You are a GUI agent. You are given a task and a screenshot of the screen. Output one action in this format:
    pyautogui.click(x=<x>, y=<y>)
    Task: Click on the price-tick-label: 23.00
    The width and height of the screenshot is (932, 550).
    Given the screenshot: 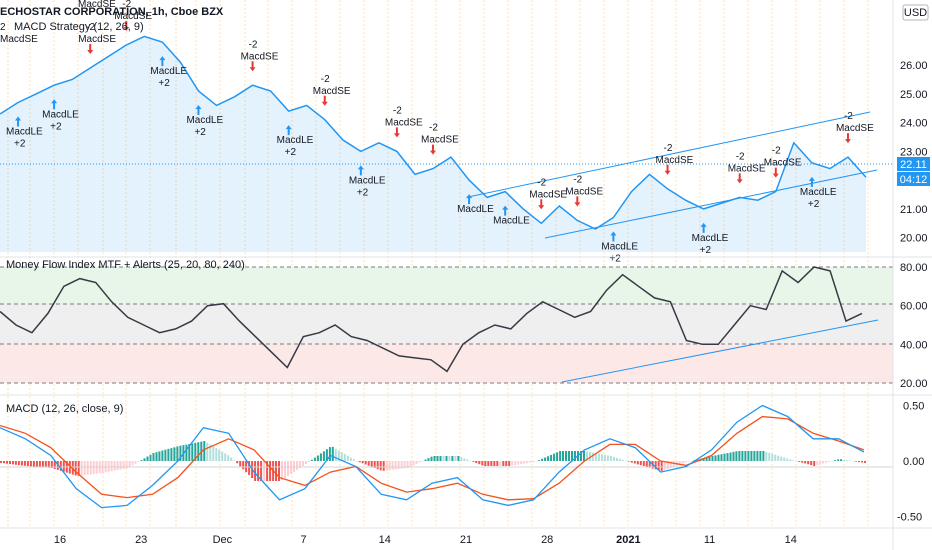 What is the action you would take?
    pyautogui.click(x=914, y=152)
    